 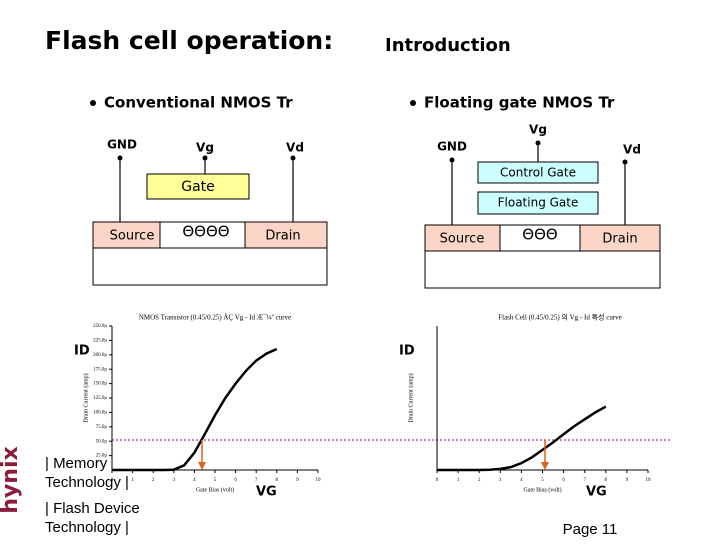 I want to click on title: Flash cell operation:, so click(x=189, y=40).